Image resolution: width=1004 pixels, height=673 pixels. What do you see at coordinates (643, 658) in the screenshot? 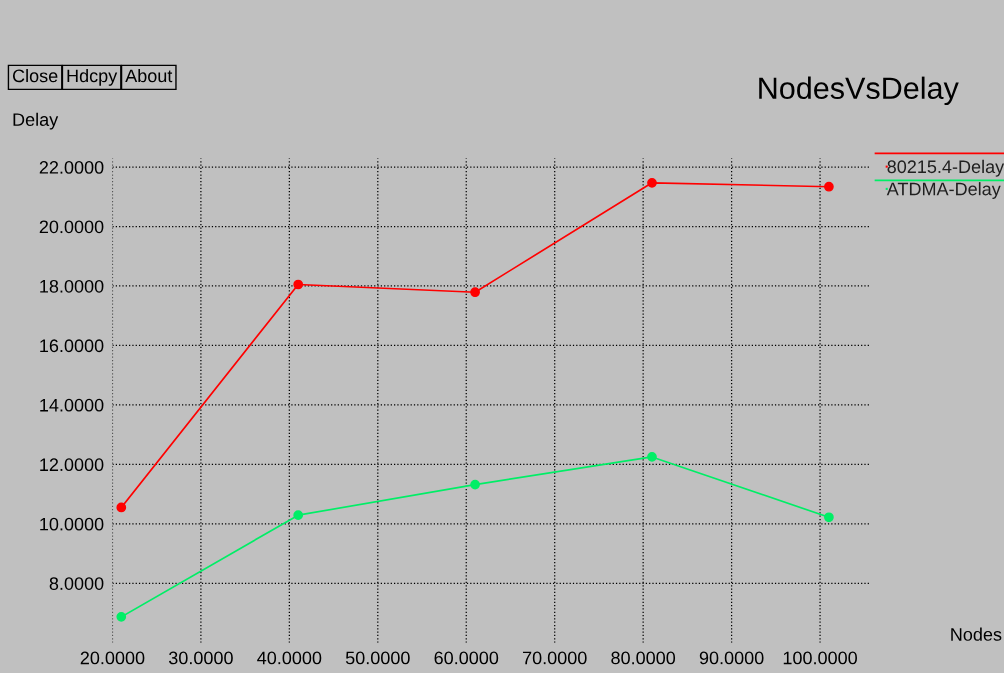
I see `x-tick-label: 80.0000` at bounding box center [643, 658].